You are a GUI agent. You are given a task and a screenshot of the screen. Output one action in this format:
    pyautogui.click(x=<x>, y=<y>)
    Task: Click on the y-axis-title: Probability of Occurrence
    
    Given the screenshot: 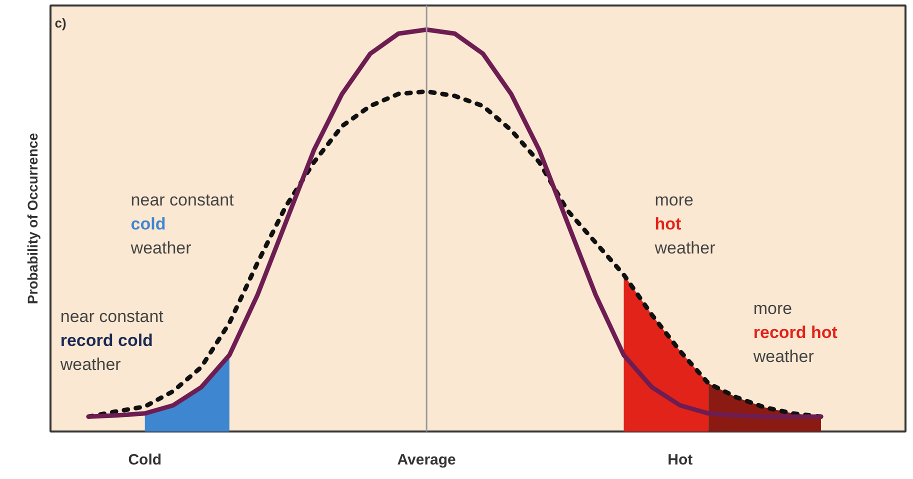 What is the action you would take?
    pyautogui.click(x=32, y=218)
    